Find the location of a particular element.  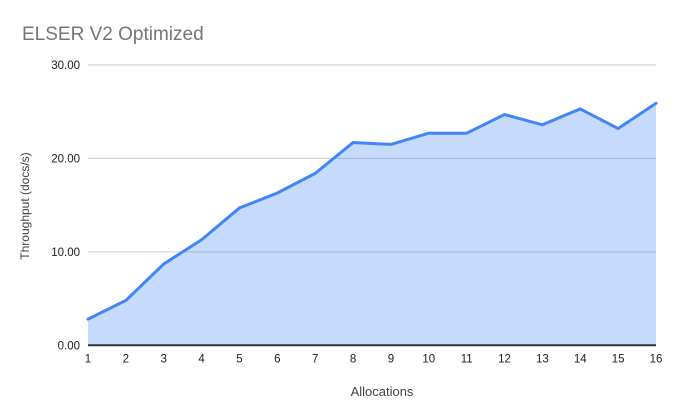

x-tick-label: 15 is located at coordinates (618, 359).